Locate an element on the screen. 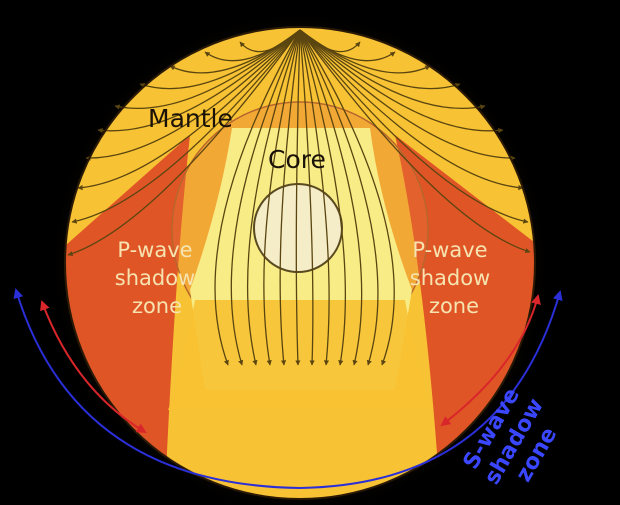 This screenshot has height=505, width=620. s-shadow-label: S-wave shadow zone is located at coordinates (511, 436).